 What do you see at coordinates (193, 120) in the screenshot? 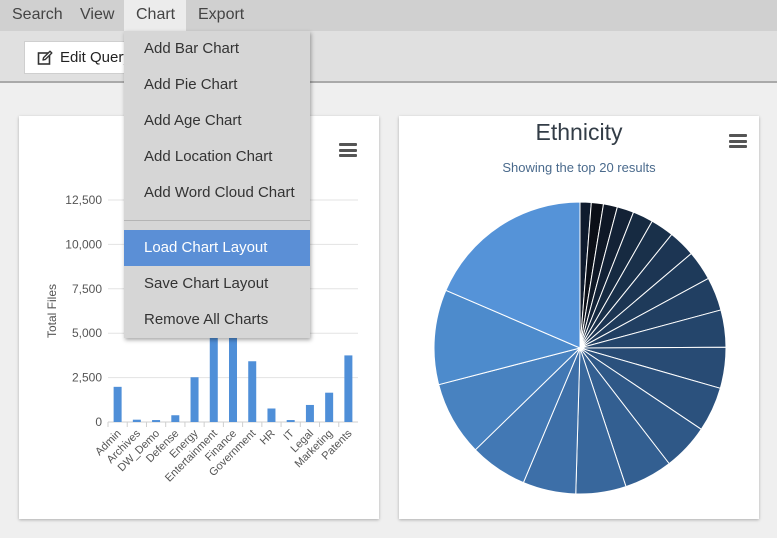
I see `menu-item-add-age-chart: Add Age Chart` at bounding box center [193, 120].